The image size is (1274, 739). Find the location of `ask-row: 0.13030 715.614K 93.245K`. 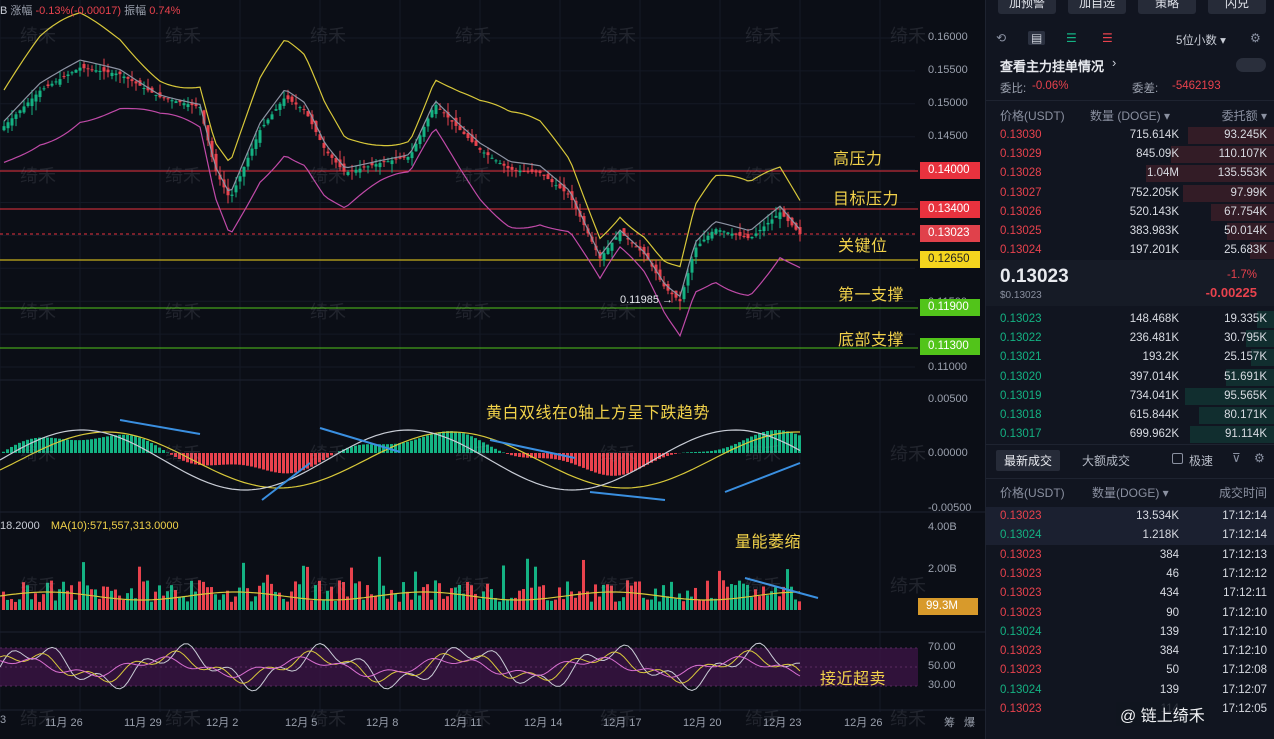

ask-row: 0.13030 715.614K 93.245K is located at coordinates (1130, 135).